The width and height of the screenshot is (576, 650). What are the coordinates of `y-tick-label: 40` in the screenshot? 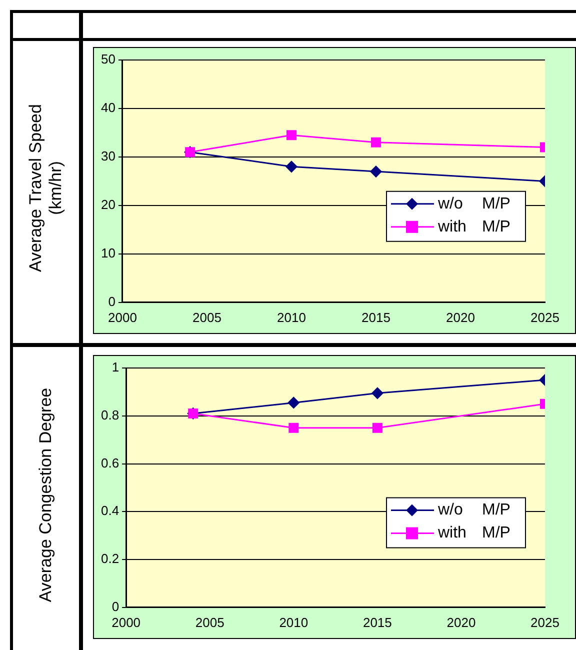 It's located at (108, 108).